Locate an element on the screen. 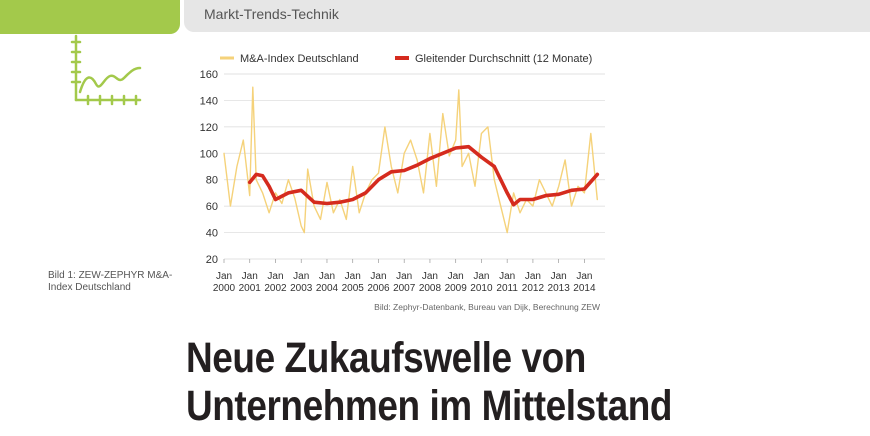 The width and height of the screenshot is (870, 436). x-tick-label-year: 2003 is located at coordinates (301, 288).